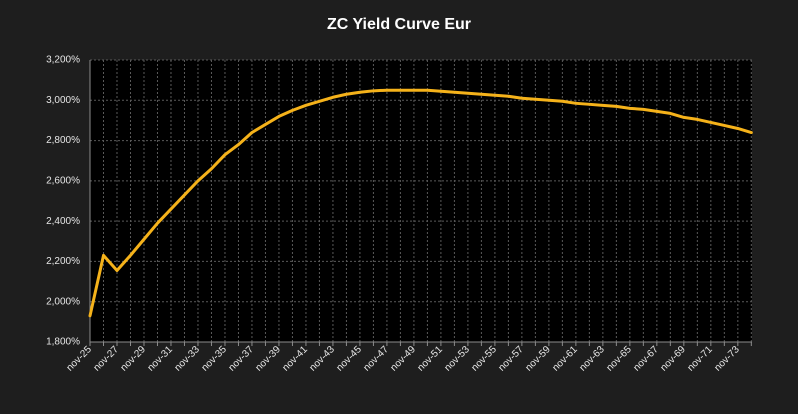 The height and width of the screenshot is (414, 798). What do you see at coordinates (63, 301) in the screenshot?
I see `y-tick-label: 2,000%` at bounding box center [63, 301].